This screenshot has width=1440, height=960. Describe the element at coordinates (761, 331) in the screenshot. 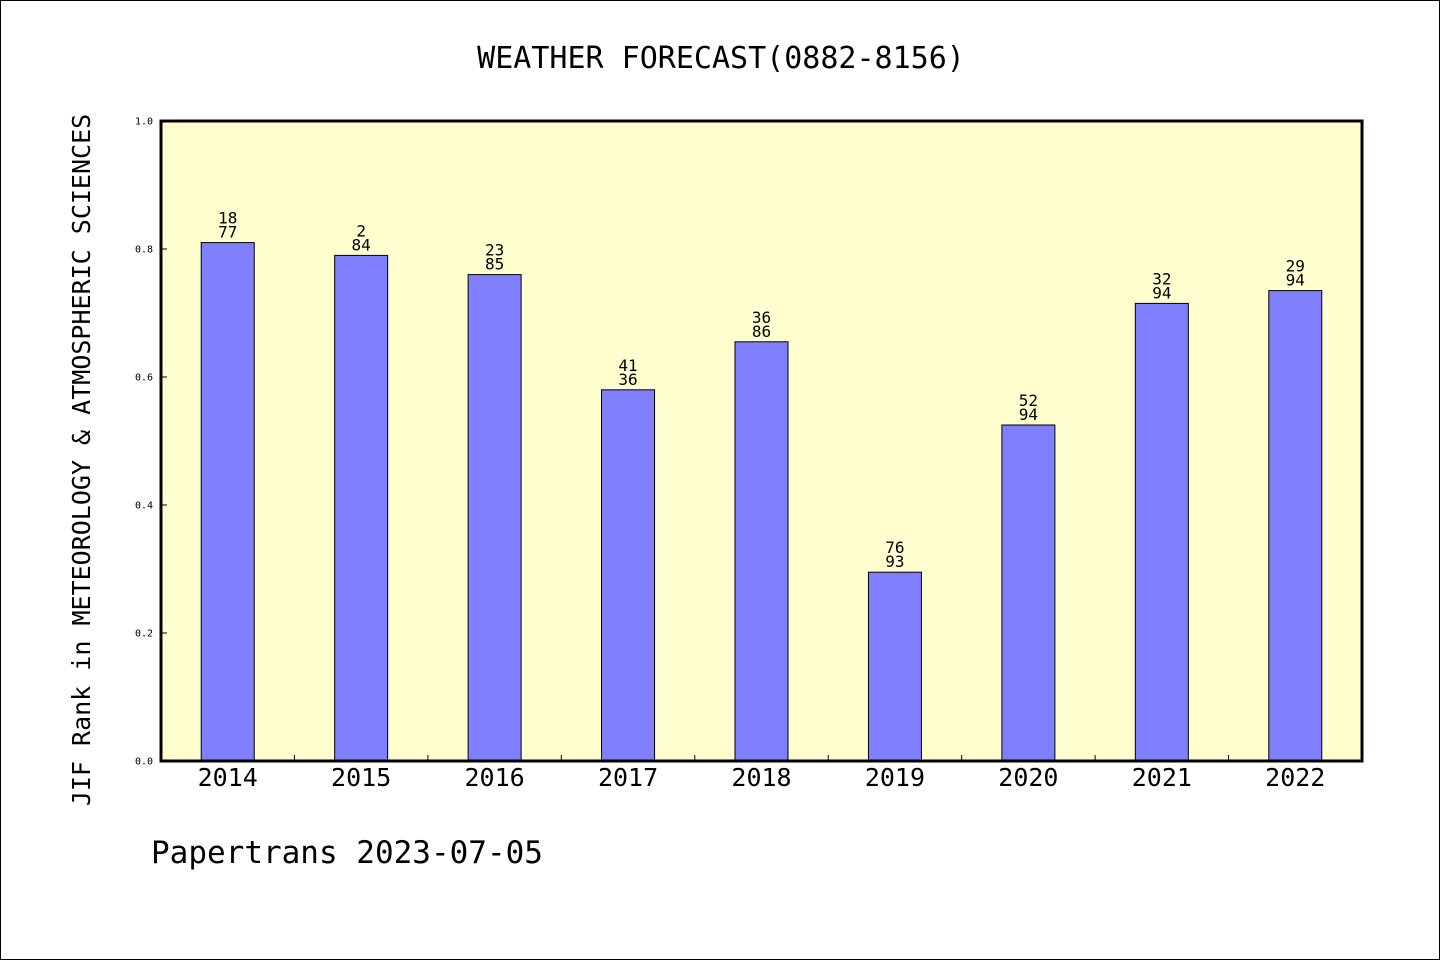

I see `data-label-bottom: 86` at that location.